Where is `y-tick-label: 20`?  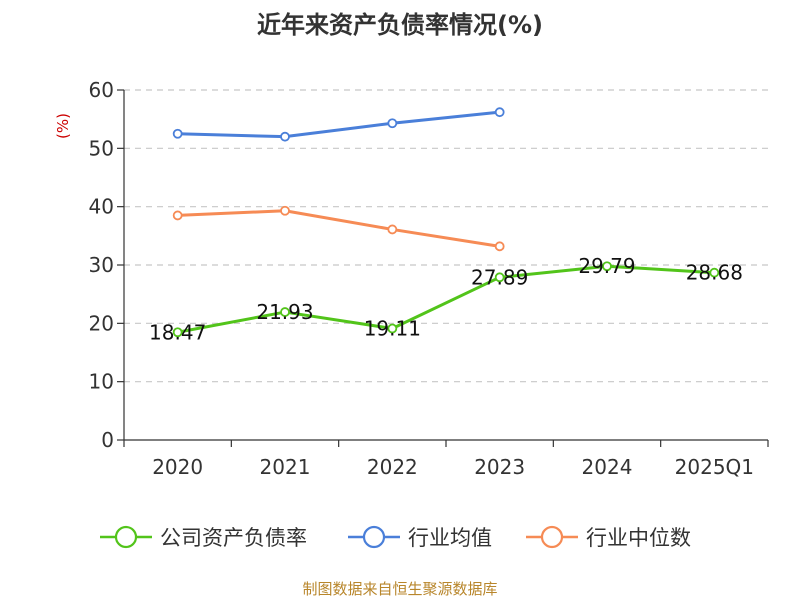 y-tick-label: 20 is located at coordinates (101, 323).